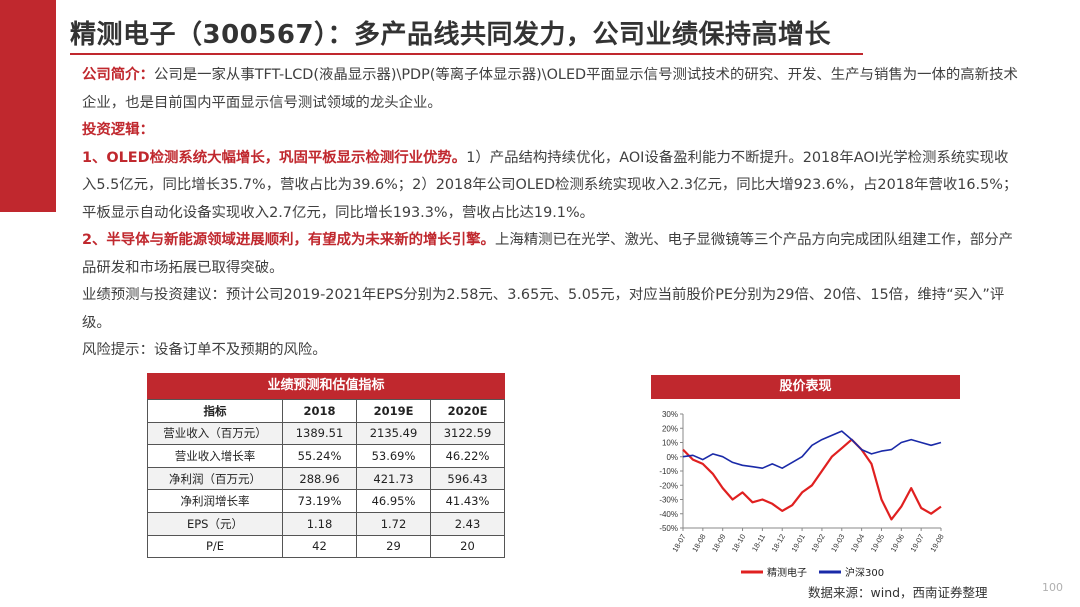 This screenshot has height=607, width=1080. Describe the element at coordinates (393, 546) in the screenshot. I see `table-cell: 29` at that location.